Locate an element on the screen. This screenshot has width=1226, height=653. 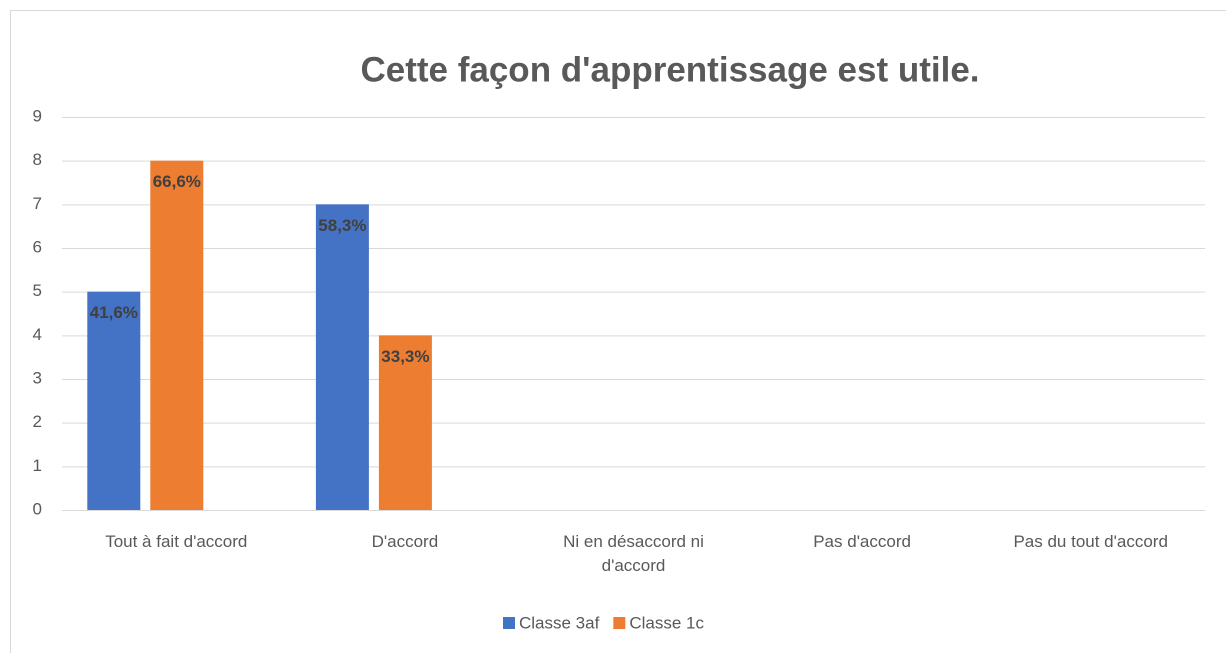
data-label: 33,3% is located at coordinates (405, 356).